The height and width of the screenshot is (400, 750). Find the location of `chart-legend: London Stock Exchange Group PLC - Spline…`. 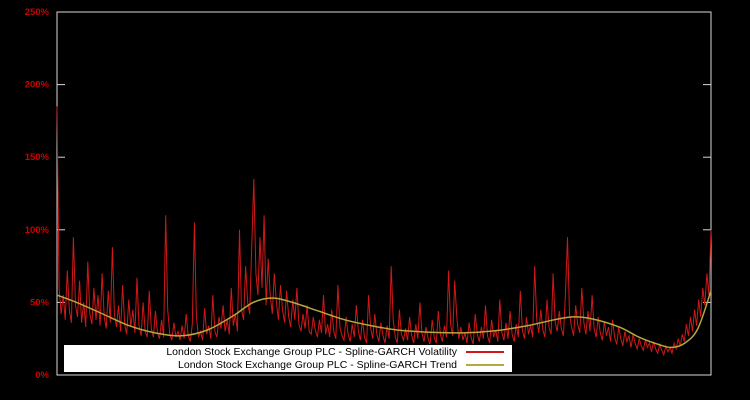

chart-legend: London Stock Exchange Group PLC - Spline… is located at coordinates (288, 358).